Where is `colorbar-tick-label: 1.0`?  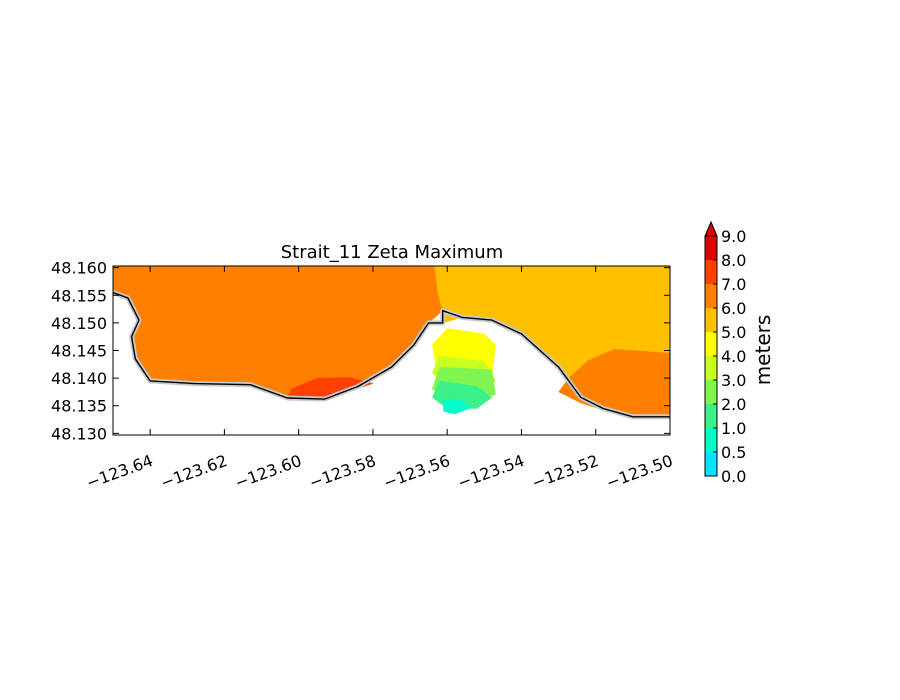
colorbar-tick-label: 1.0 is located at coordinates (733, 428).